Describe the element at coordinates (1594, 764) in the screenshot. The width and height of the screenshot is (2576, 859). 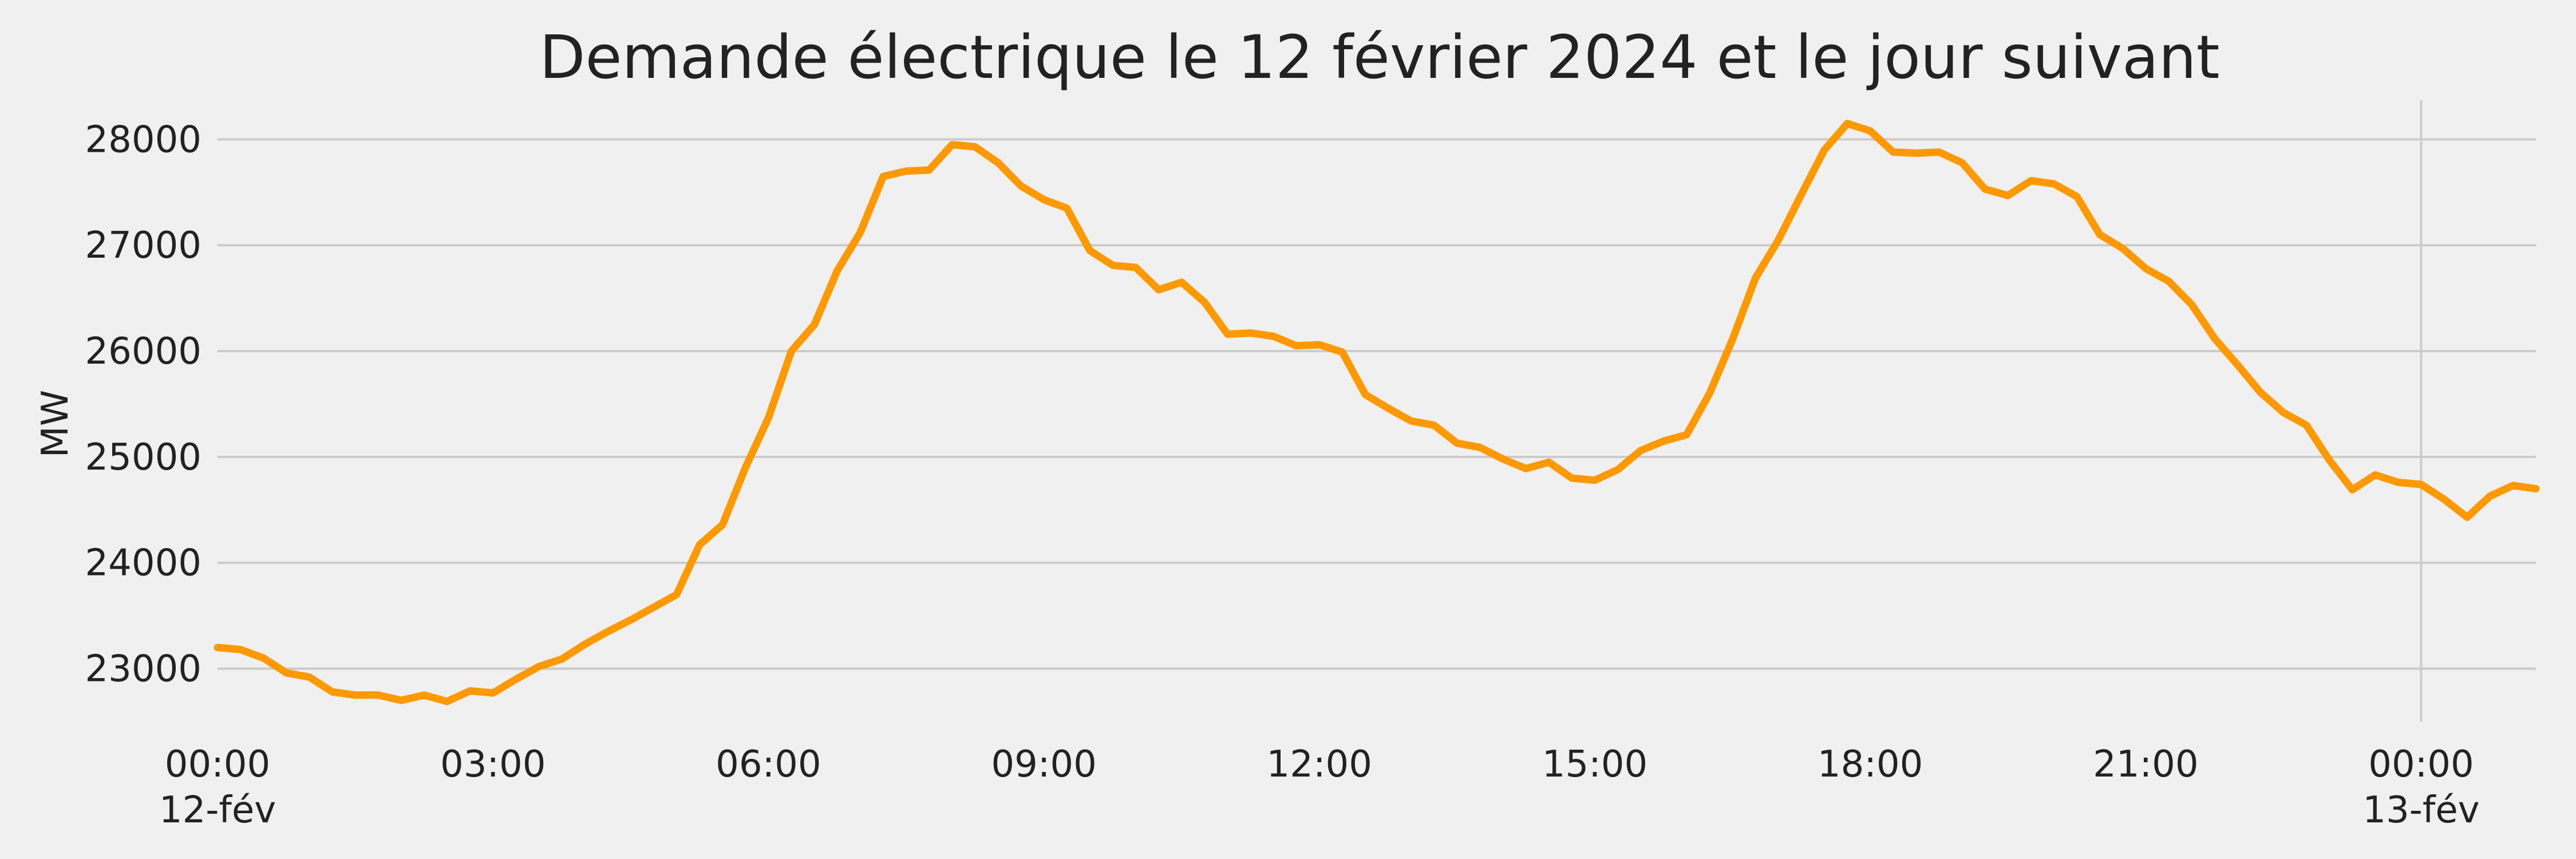
I see `x-tick-label: 15:00` at that location.